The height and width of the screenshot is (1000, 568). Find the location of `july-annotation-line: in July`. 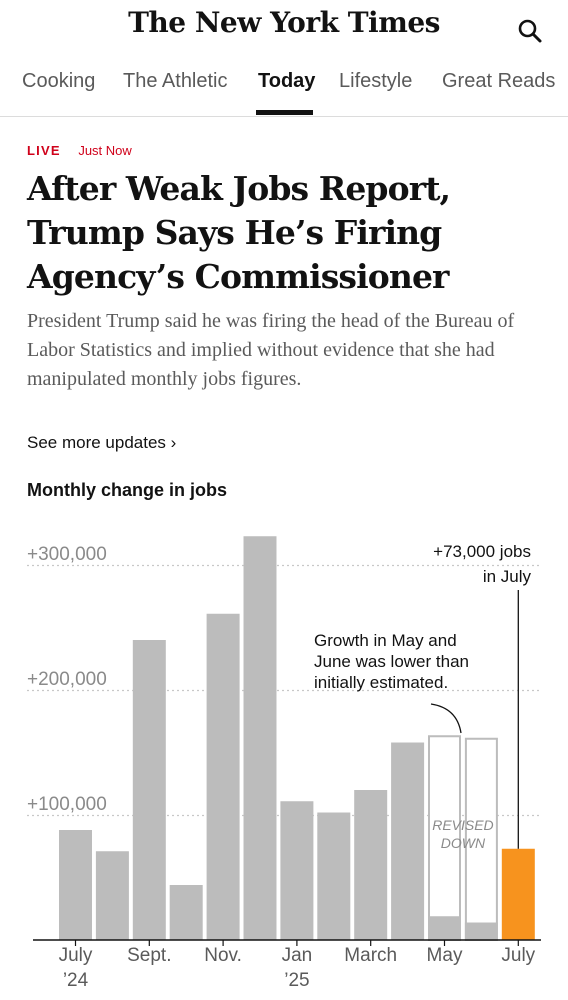

july-annotation-line: in July is located at coordinates (507, 576).